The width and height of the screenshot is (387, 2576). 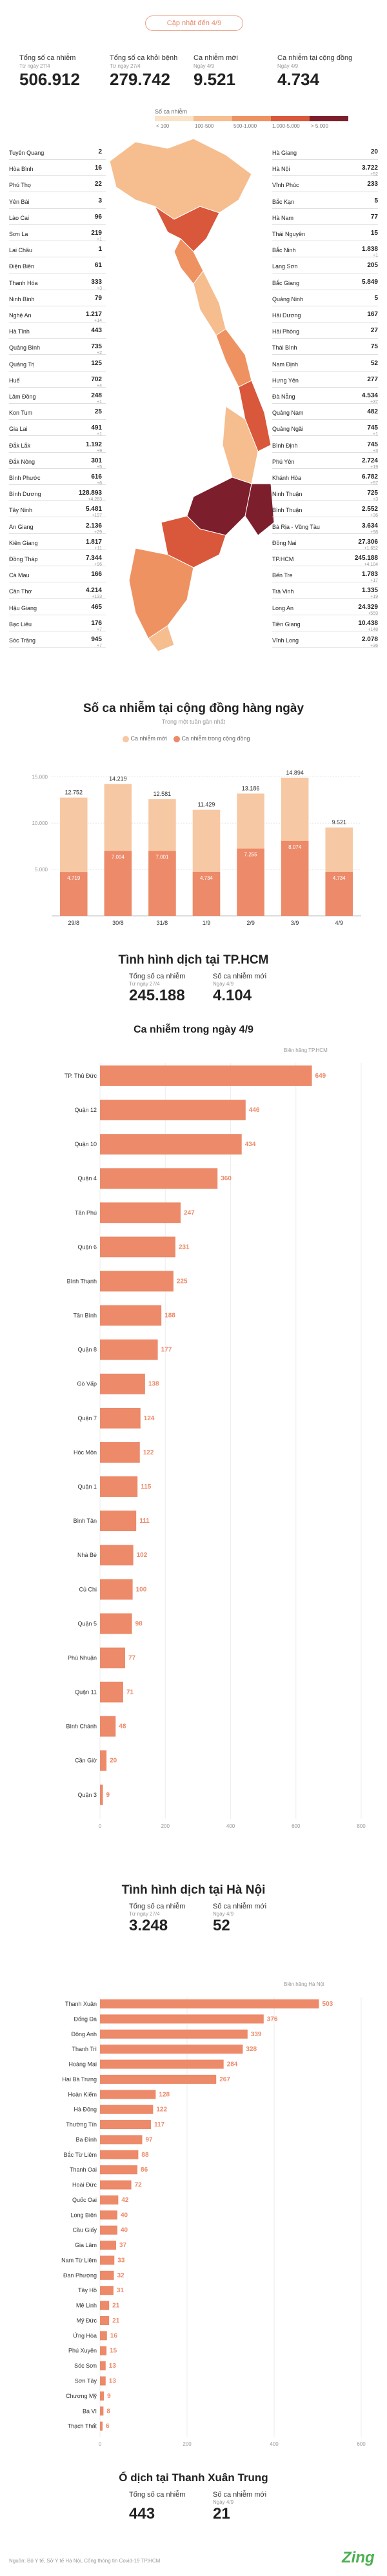 What do you see at coordinates (285, 380) in the screenshot?
I see `province-name: Hưng Yên` at bounding box center [285, 380].